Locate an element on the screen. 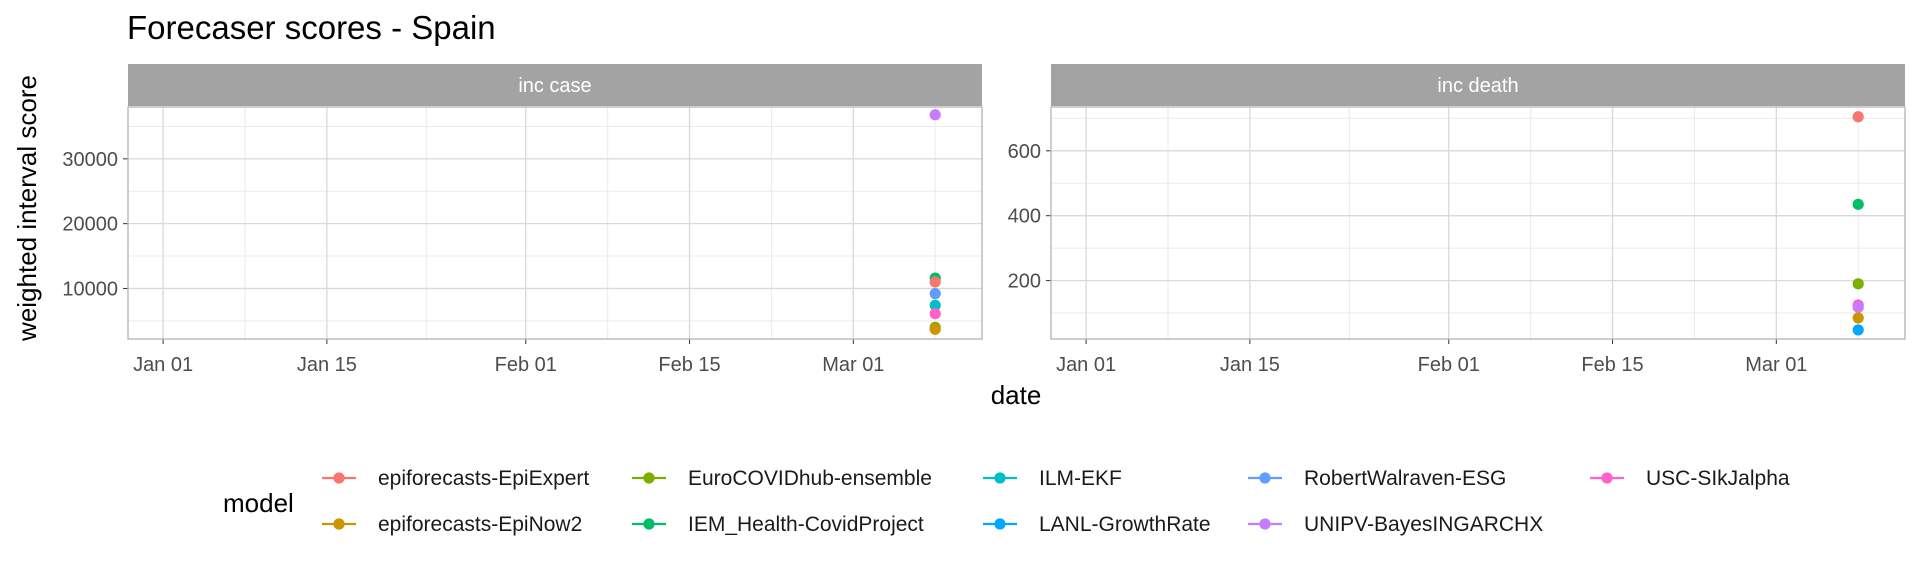  legend-label: UNIPV-BayesINGARCHX is located at coordinates (1423, 524).